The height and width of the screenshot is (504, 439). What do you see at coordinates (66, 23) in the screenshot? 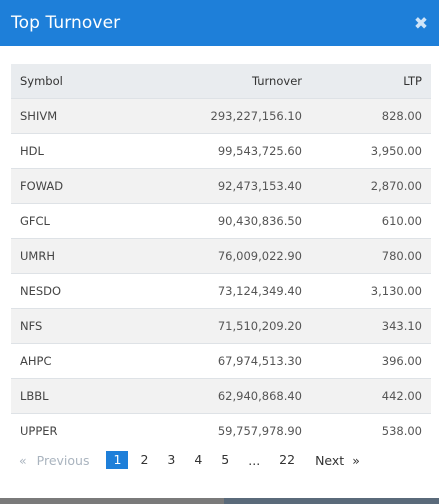
I see `modal-title: Top Turnover` at bounding box center [66, 23].